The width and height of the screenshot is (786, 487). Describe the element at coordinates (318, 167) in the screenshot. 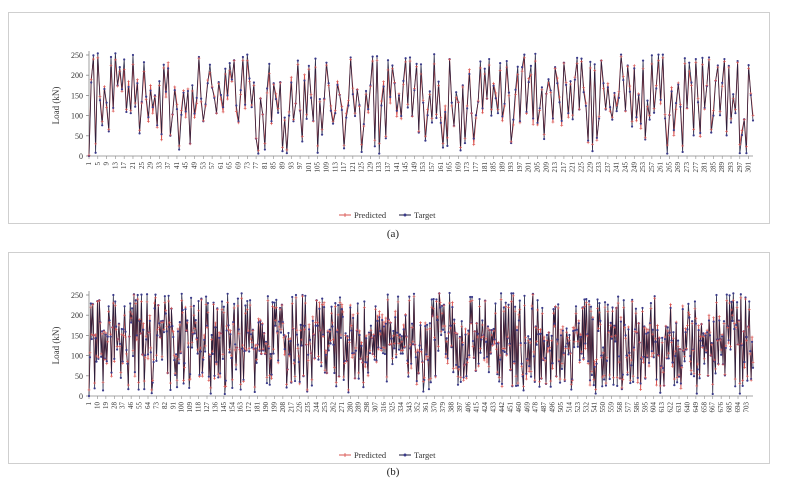

I see `x-tick-label: 105` at that location.